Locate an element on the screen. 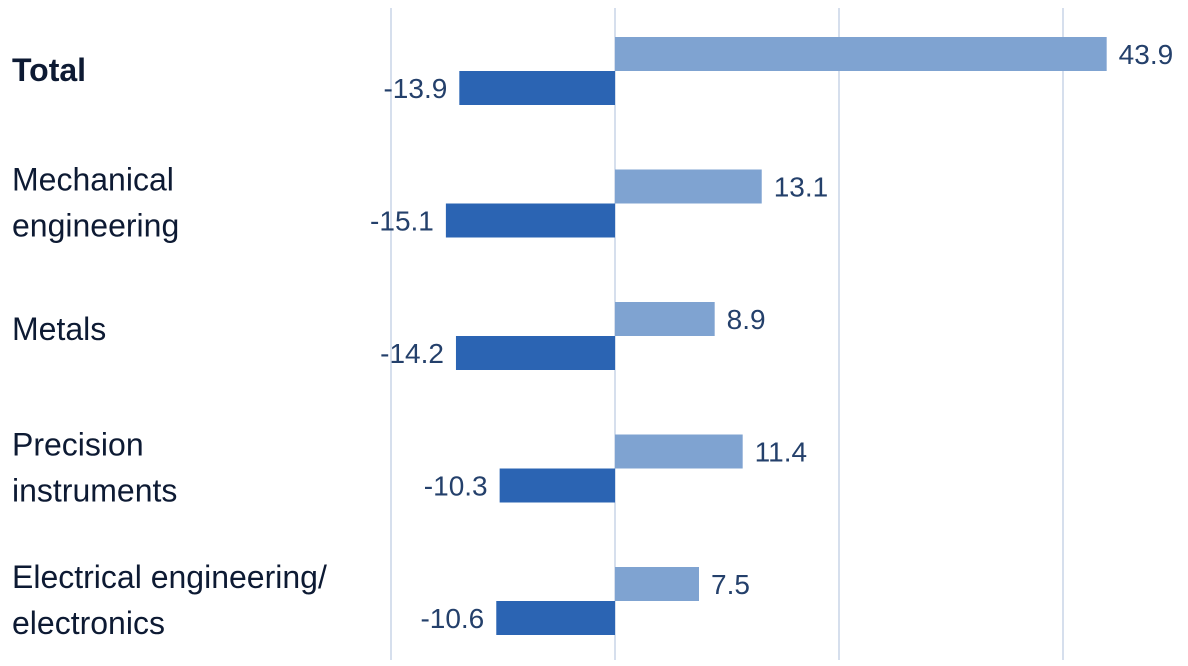 The width and height of the screenshot is (1188, 666). category-label: Precision is located at coordinates (78, 445).